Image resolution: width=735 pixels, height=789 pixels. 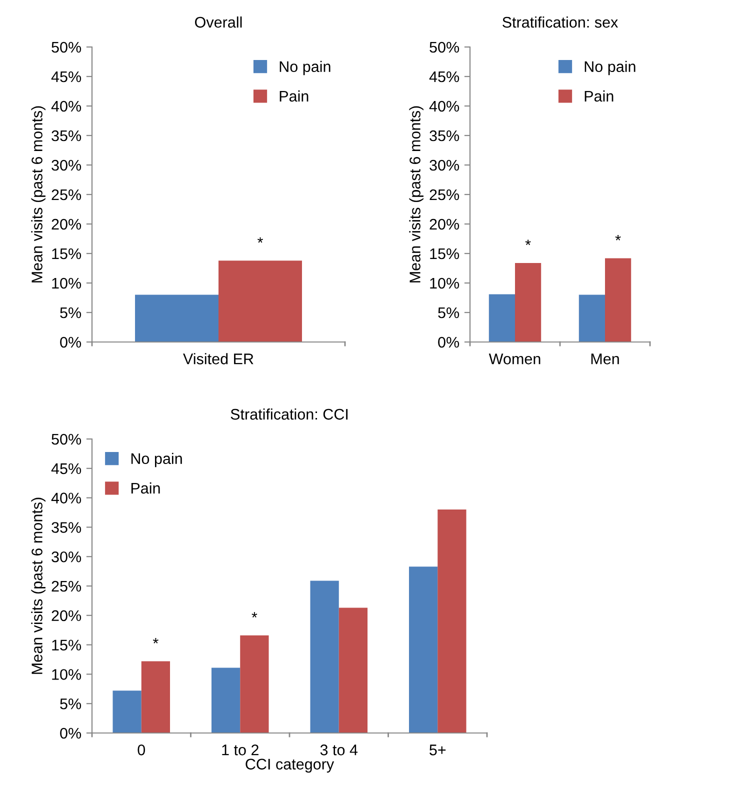 I want to click on chart-title: Stratification: CCI, so click(x=289, y=414).